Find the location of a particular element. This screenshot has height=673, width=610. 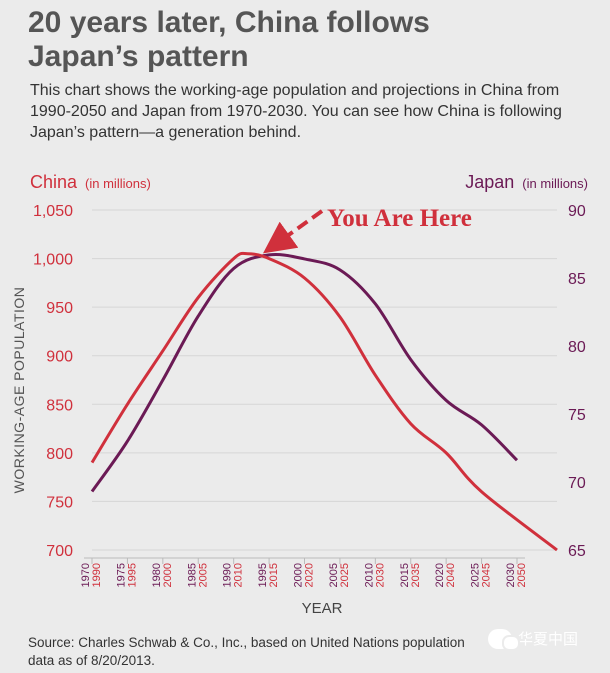

x-tick-label-china: 2025 is located at coordinates (345, 575).